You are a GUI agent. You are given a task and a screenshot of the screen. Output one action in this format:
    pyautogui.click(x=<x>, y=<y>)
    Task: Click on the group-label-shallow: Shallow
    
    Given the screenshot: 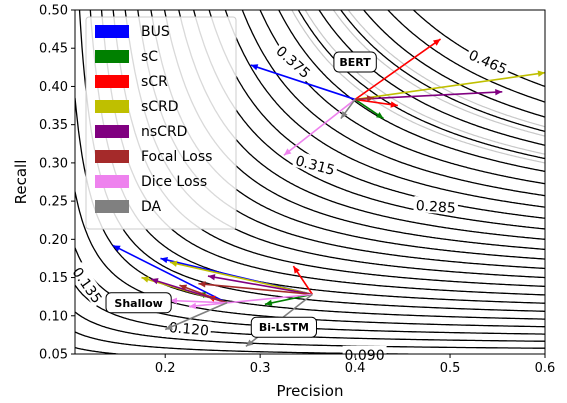 What is the action you would take?
    pyautogui.click(x=138, y=303)
    